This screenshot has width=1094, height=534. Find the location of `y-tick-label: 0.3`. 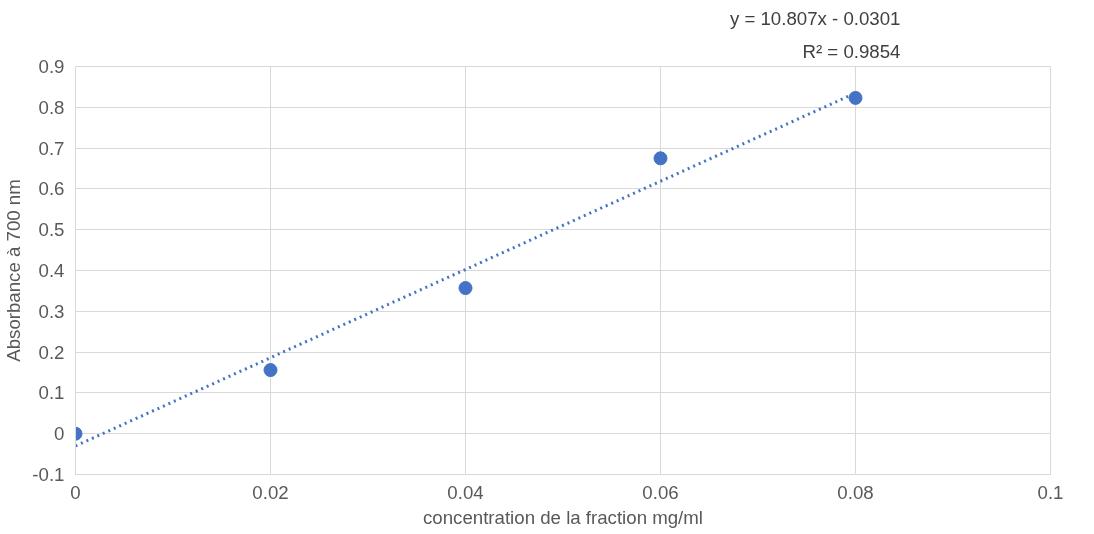

y-tick-label: 0.3 is located at coordinates (51, 311).